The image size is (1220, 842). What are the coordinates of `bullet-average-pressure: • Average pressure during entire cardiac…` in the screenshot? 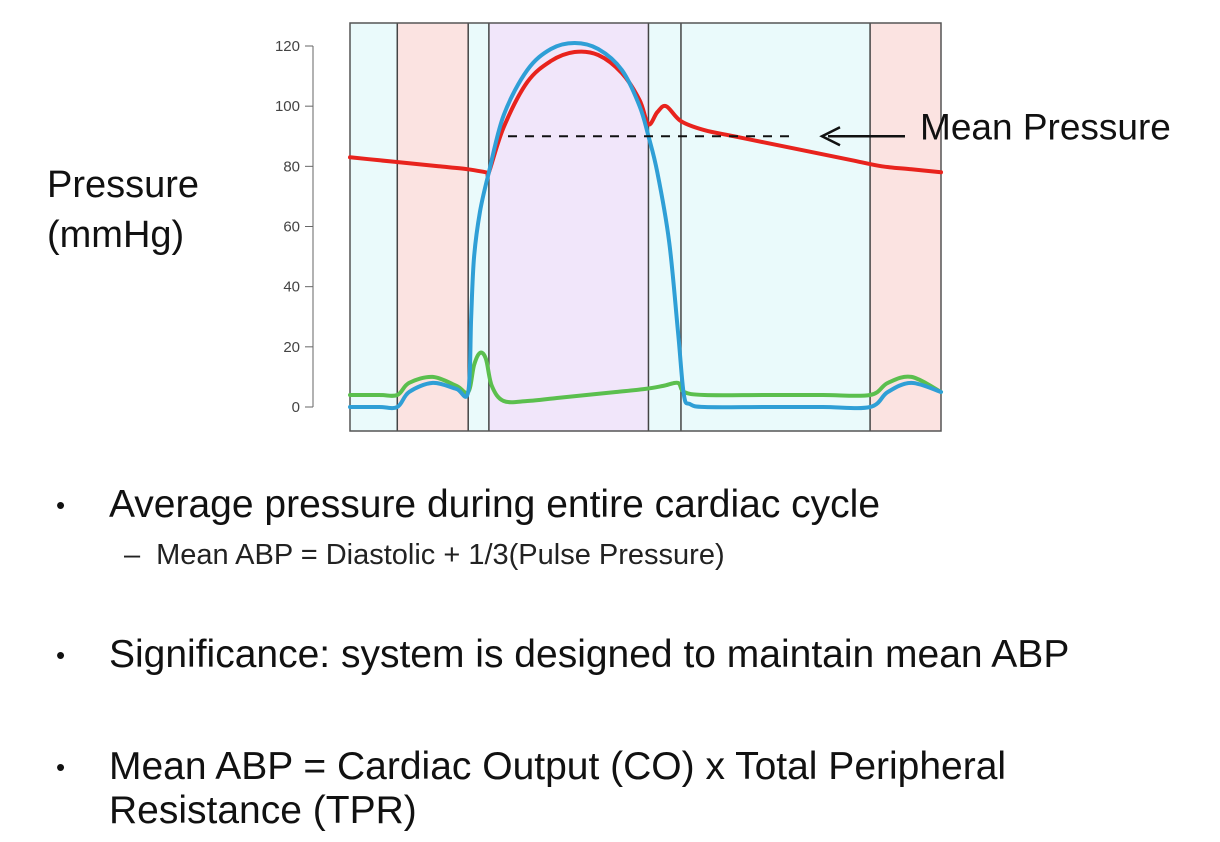 It's located at (622, 505).